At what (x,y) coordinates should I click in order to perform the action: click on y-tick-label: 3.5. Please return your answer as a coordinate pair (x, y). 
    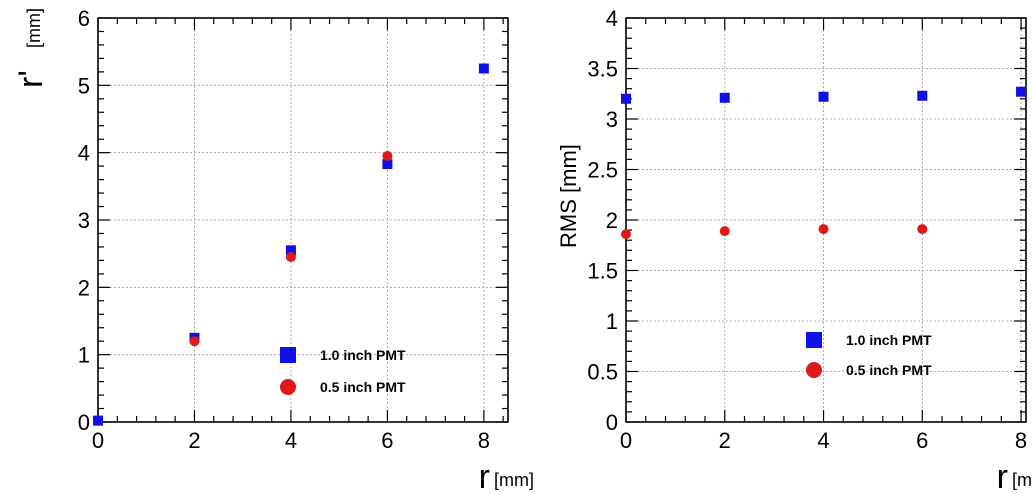
    Looking at the image, I should click on (602, 69).